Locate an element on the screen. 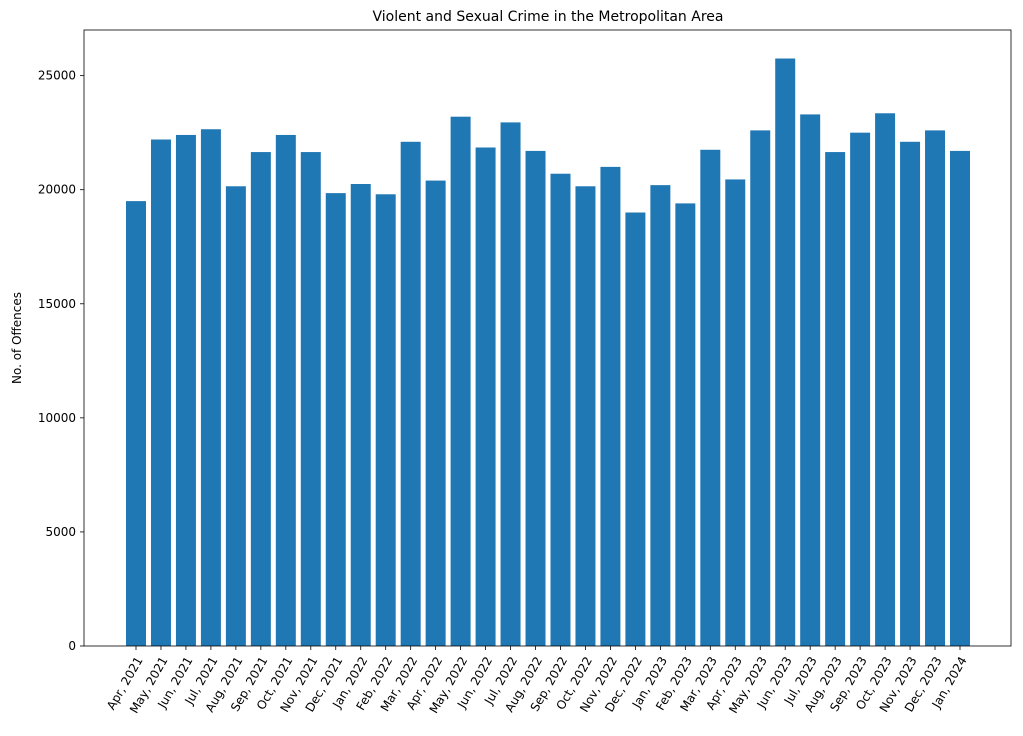 The width and height of the screenshot is (1023, 736). y-tick-label-5: 25000 is located at coordinates (57, 76).